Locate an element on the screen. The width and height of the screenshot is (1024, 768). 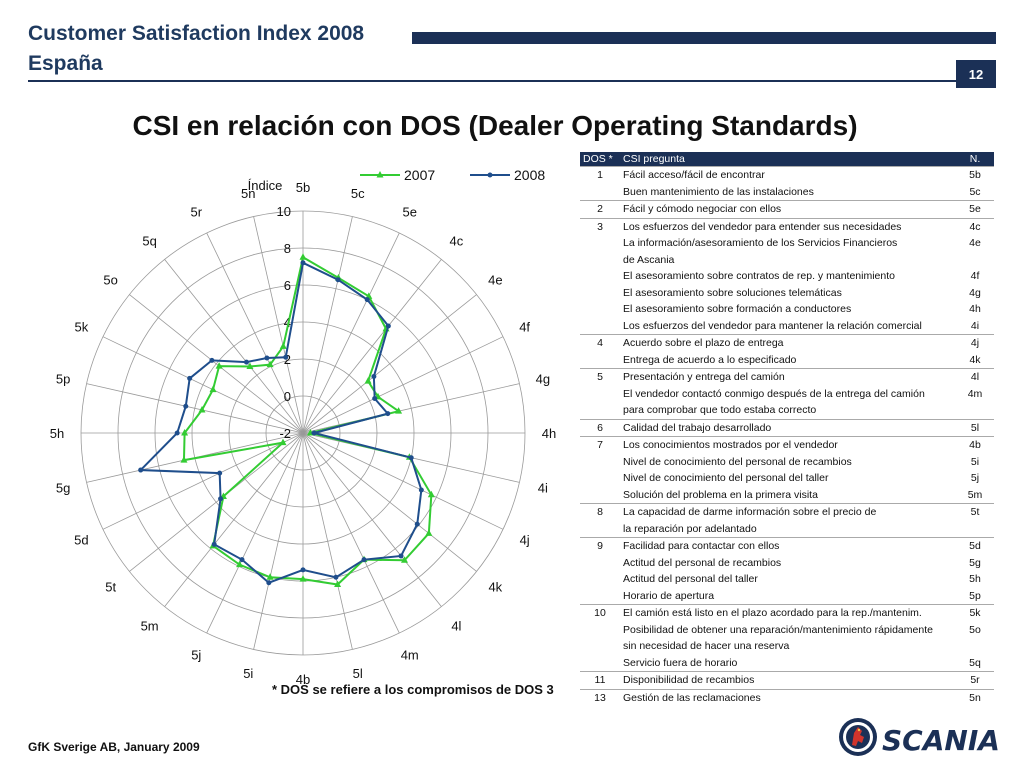
dos-group-cell: 5 is located at coordinates (600, 377).